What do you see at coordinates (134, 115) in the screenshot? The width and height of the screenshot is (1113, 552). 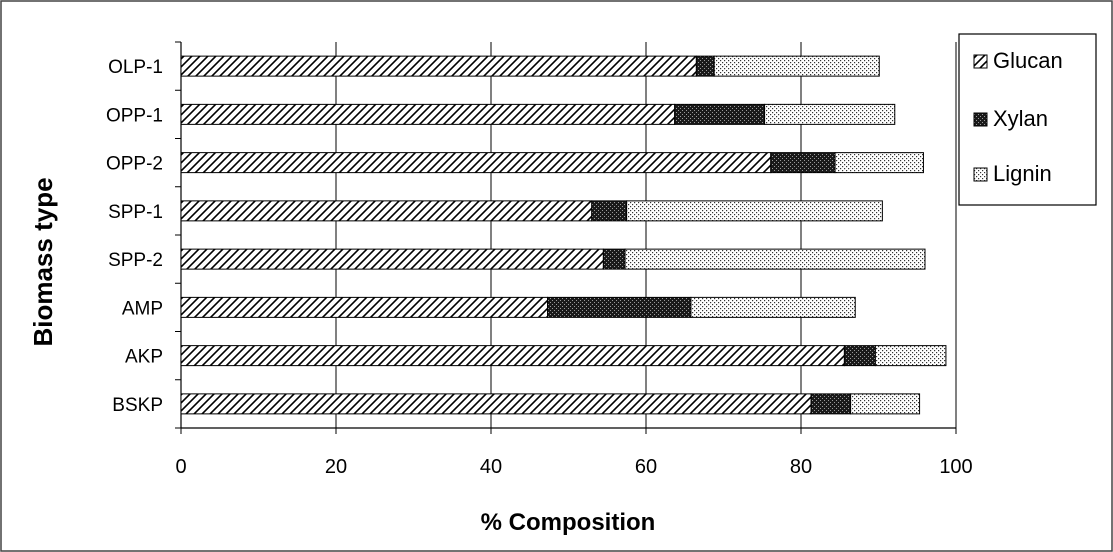 I see `category-label: OPP-1` at bounding box center [134, 115].